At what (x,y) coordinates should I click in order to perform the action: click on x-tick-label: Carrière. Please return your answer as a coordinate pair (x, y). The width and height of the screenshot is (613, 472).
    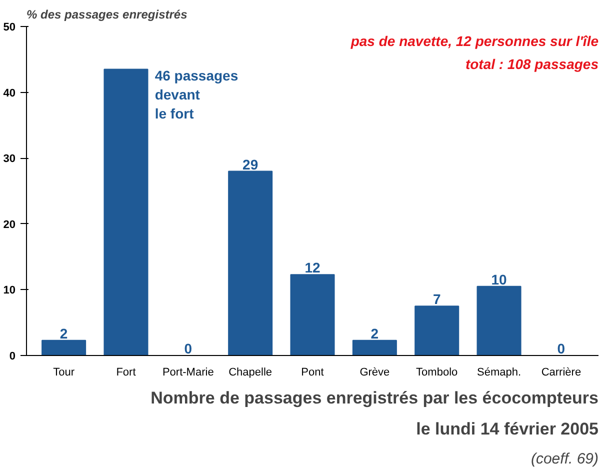
    Looking at the image, I should click on (561, 372).